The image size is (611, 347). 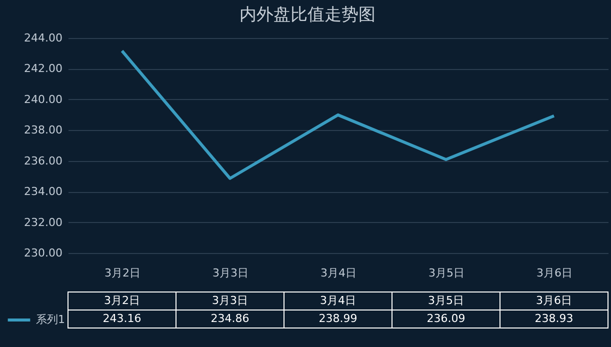 What do you see at coordinates (338, 318) in the screenshot?
I see `data-label: 238.99` at bounding box center [338, 318].